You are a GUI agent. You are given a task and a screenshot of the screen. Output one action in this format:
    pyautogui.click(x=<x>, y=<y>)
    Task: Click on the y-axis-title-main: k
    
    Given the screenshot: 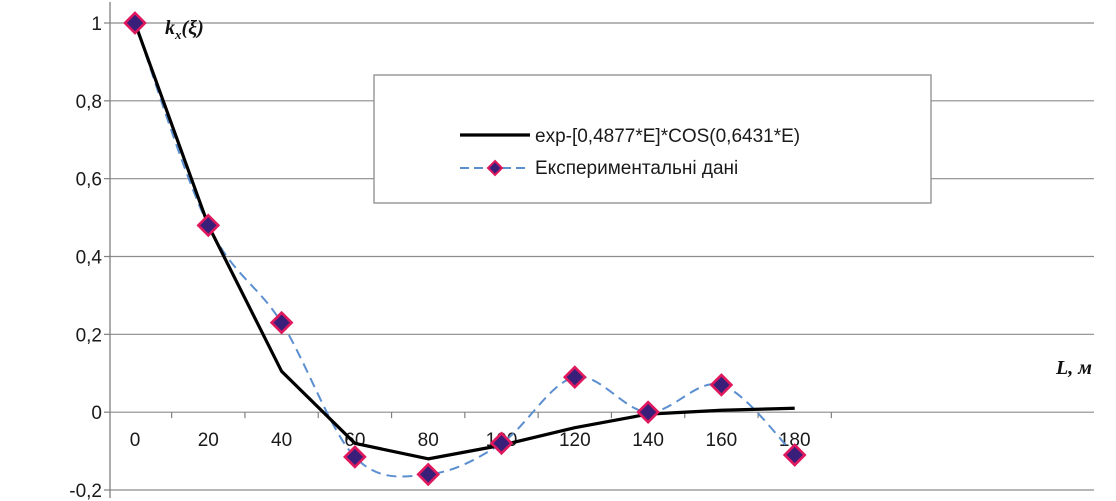 What is the action you would take?
    pyautogui.click(x=170, y=28)
    